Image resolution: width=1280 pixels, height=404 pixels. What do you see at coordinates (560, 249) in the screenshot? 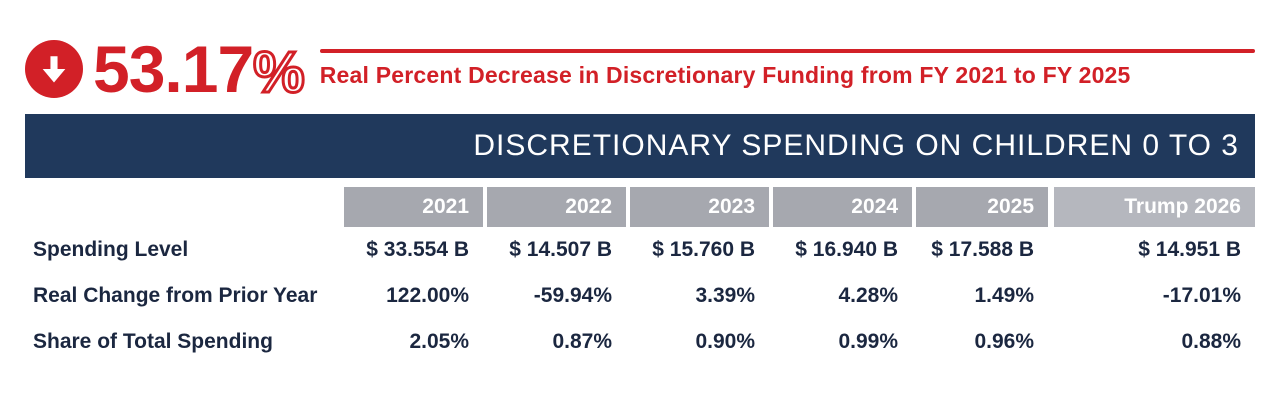
I see `table-cell: $ 14.507 B` at bounding box center [560, 249].